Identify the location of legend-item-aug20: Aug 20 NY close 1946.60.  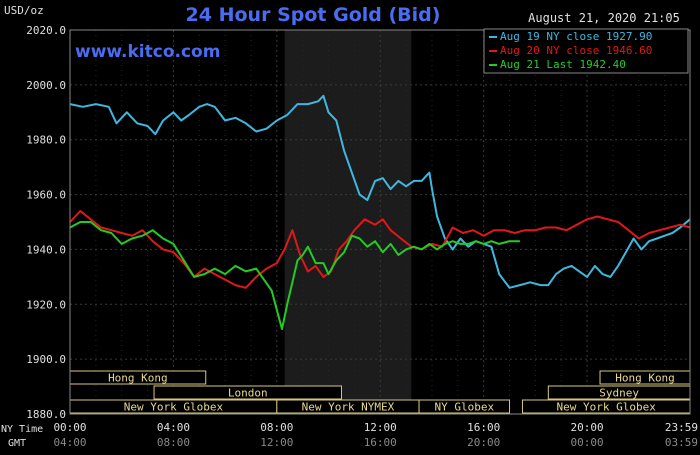
(570, 50).